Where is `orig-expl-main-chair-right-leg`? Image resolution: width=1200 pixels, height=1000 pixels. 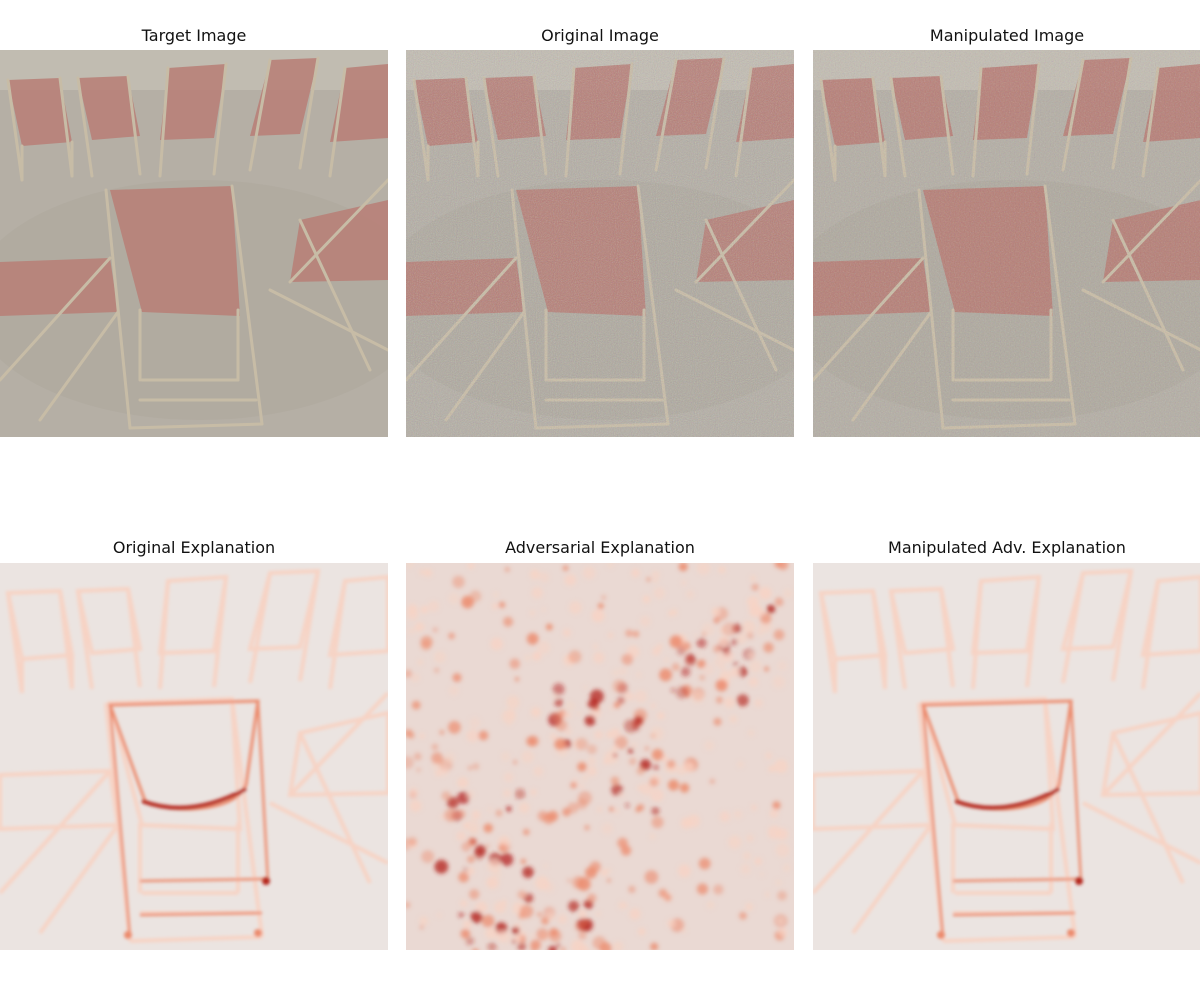 orig-expl-main-chair-right-leg is located at coordinates (263, 792).